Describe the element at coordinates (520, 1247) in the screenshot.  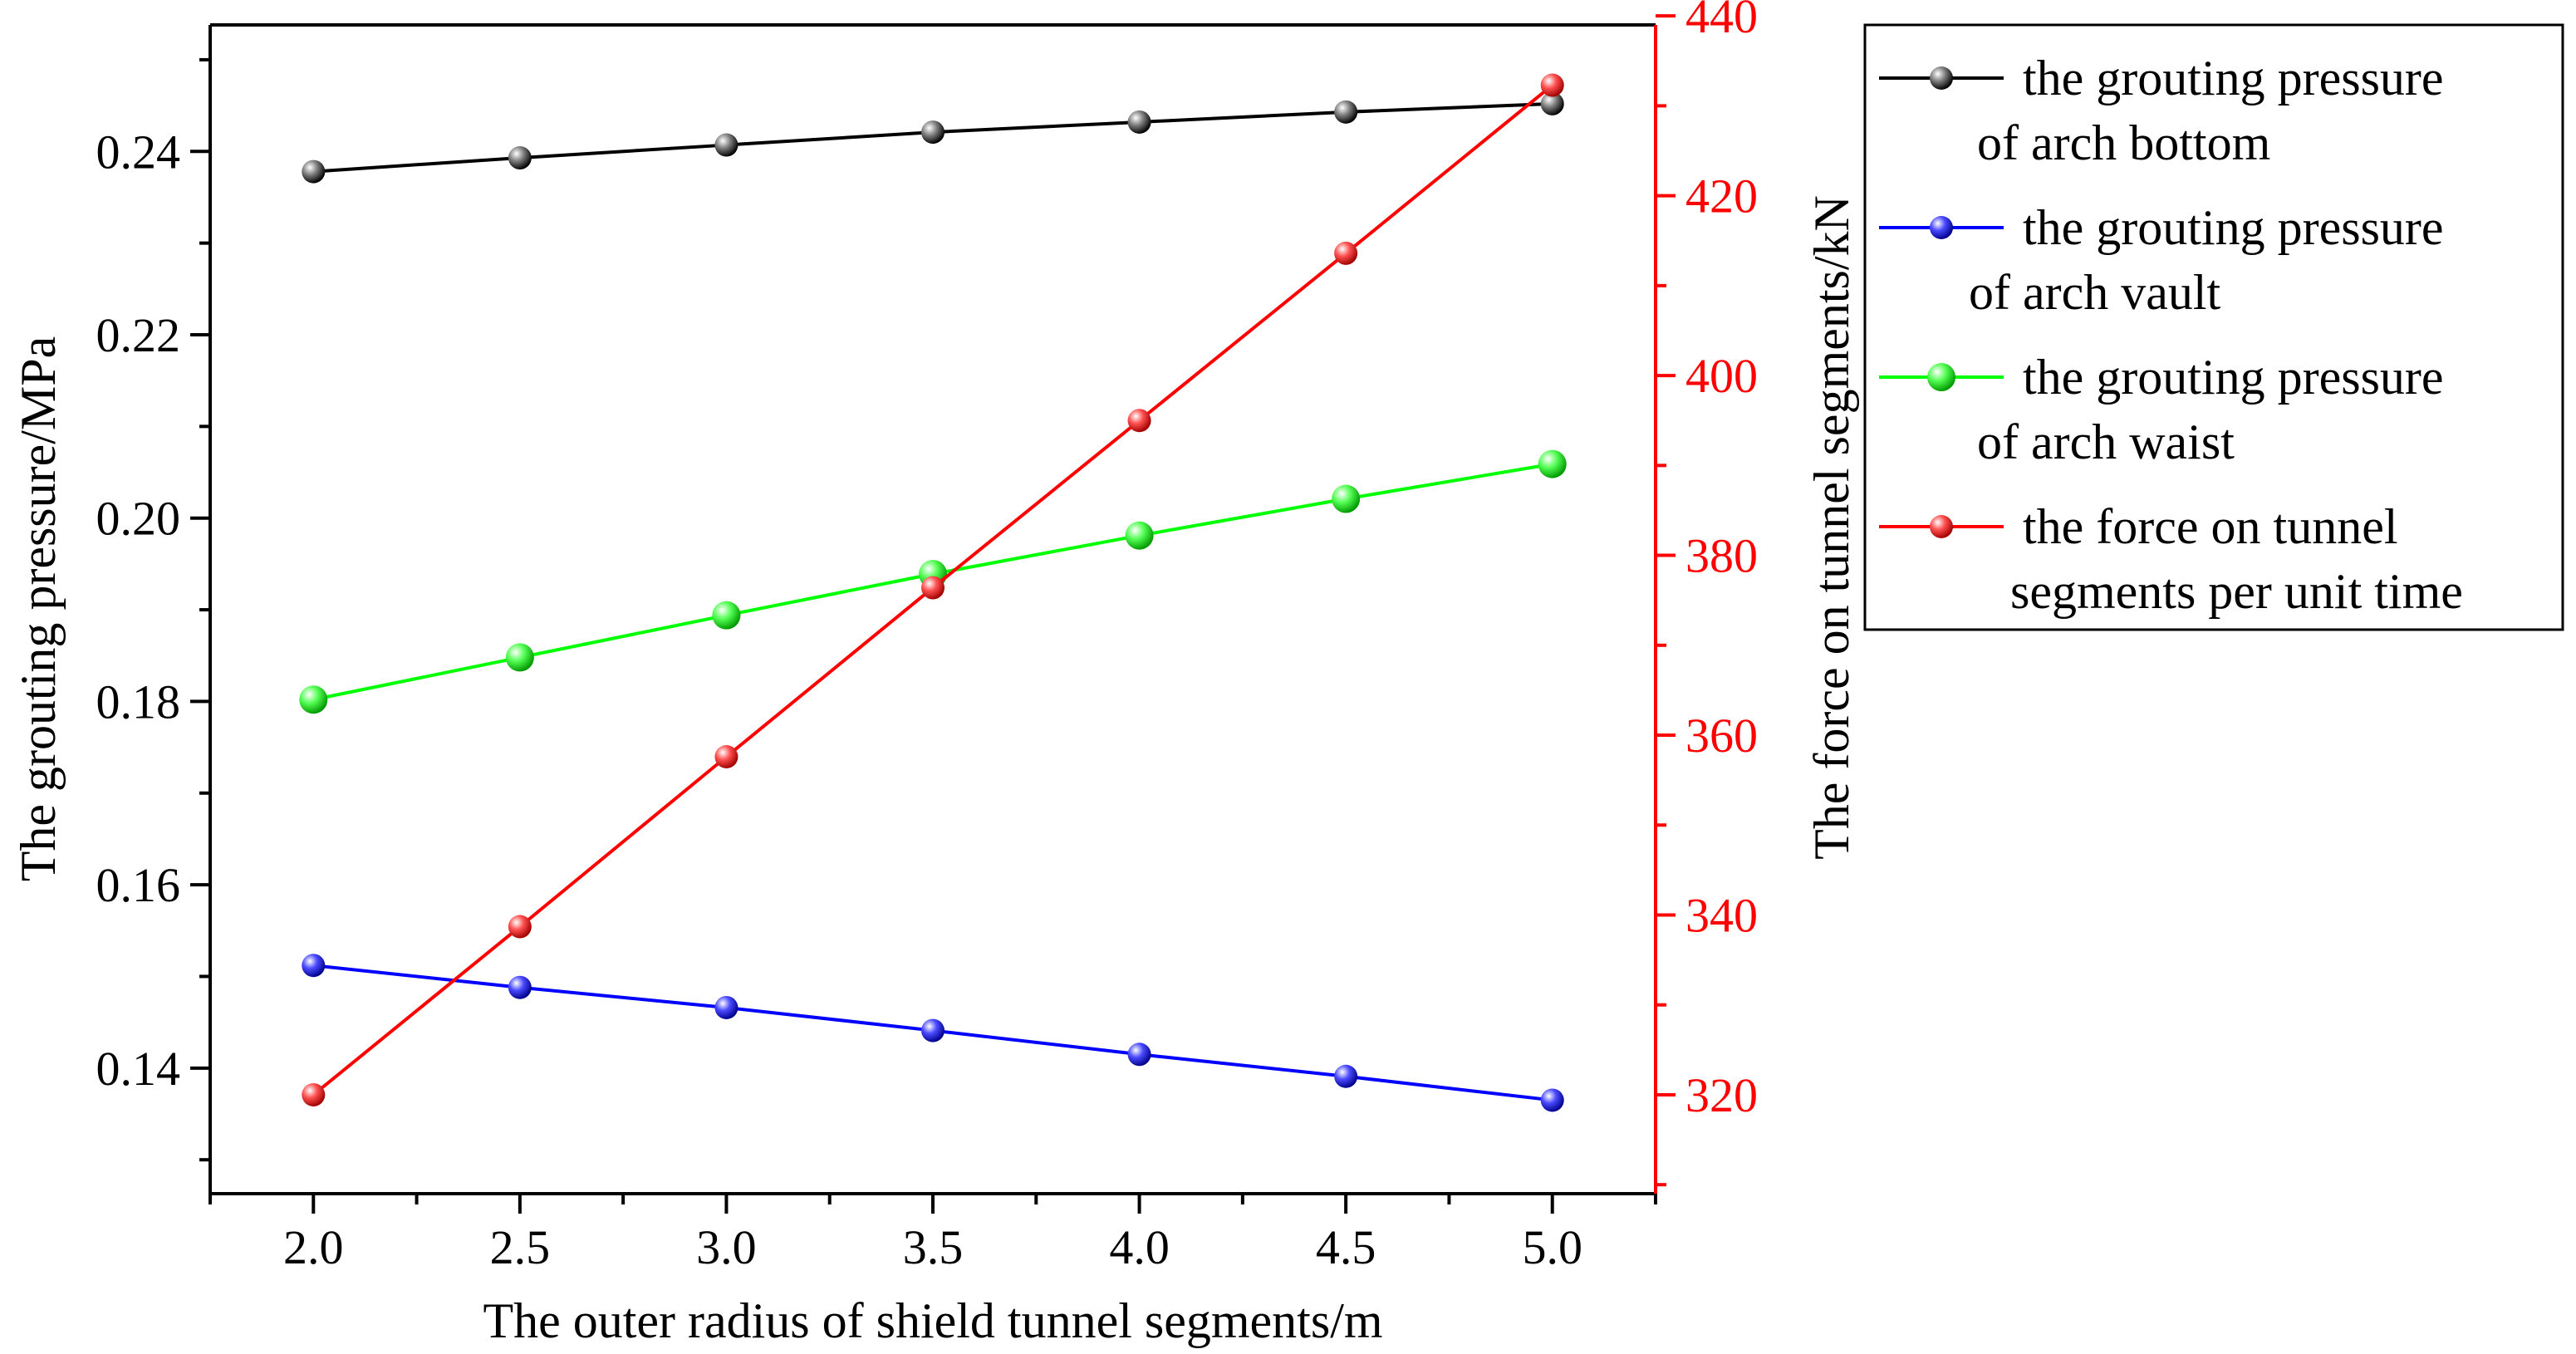
I see `x-tick-label: 2.5` at that location.